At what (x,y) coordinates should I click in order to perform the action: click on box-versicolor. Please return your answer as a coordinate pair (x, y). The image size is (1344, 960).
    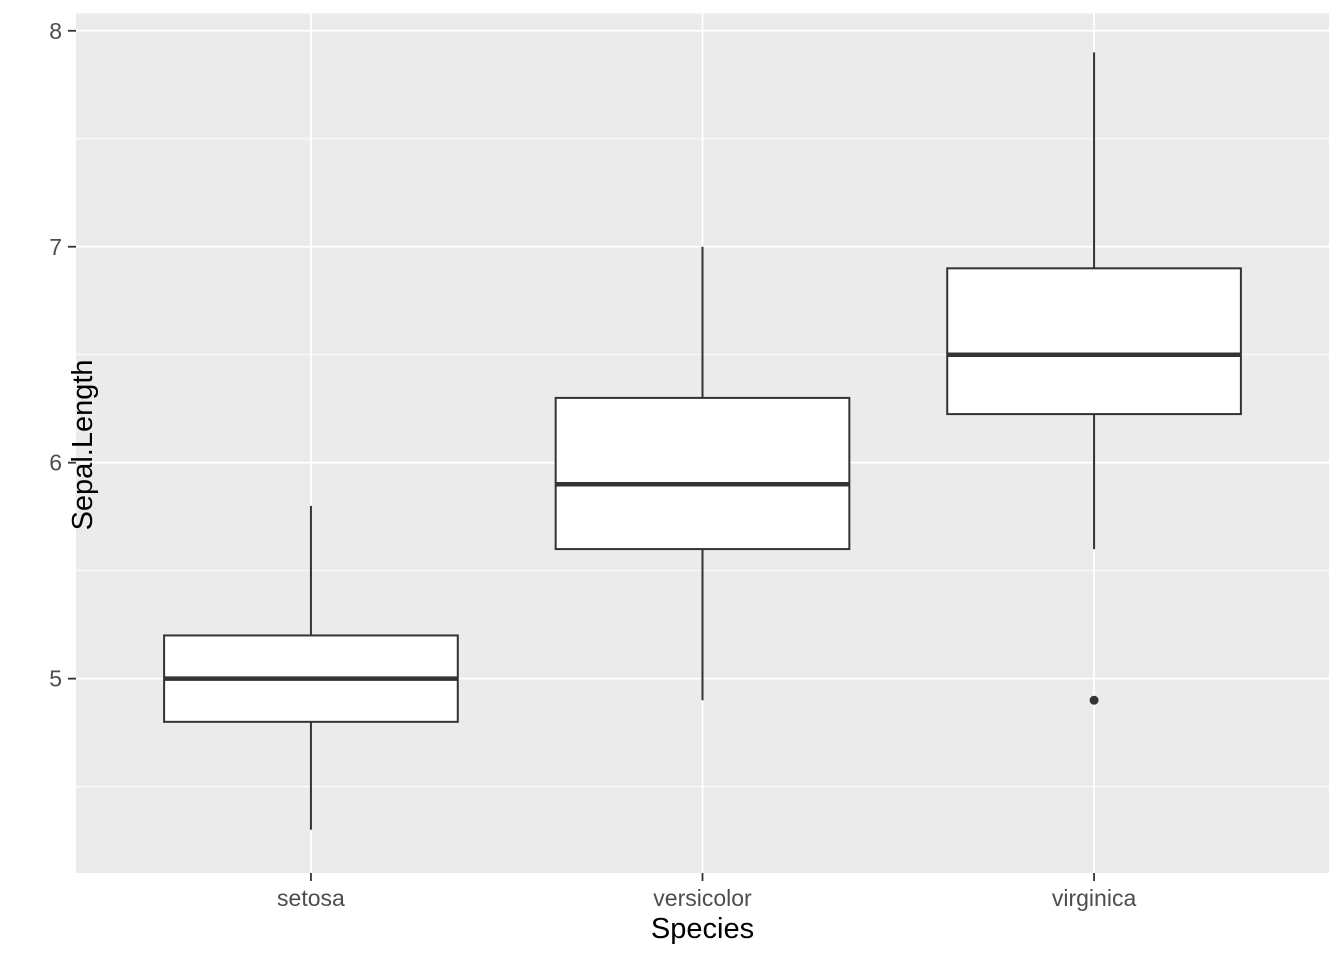
    Looking at the image, I should click on (702, 473).